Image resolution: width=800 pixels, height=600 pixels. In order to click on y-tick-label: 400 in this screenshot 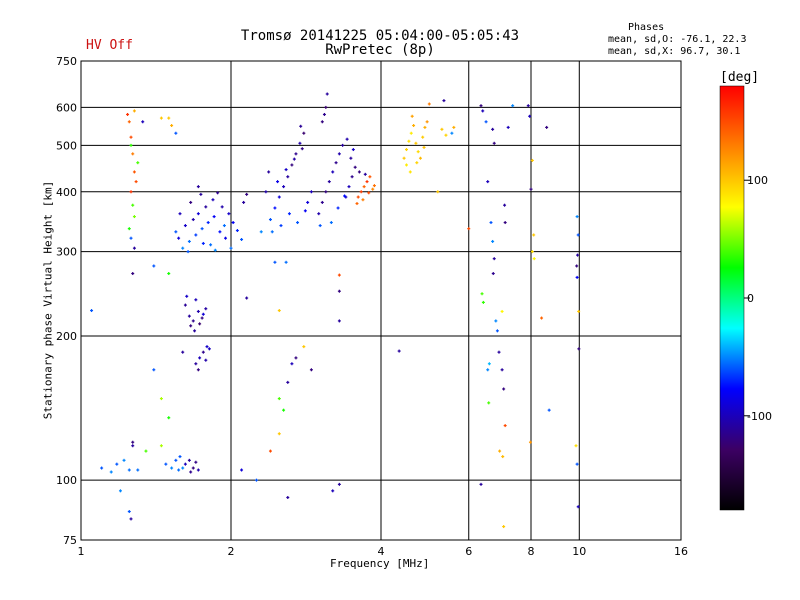, I will do `click(66, 192)`.